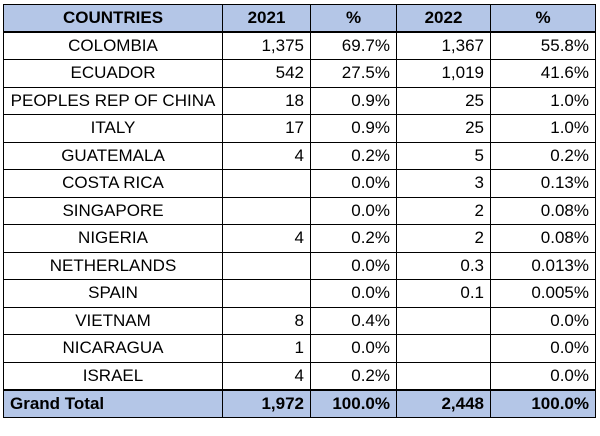 The width and height of the screenshot is (600, 436). I want to click on data-row: ISRAEL 4 0.2% 0.0%, so click(299, 375).